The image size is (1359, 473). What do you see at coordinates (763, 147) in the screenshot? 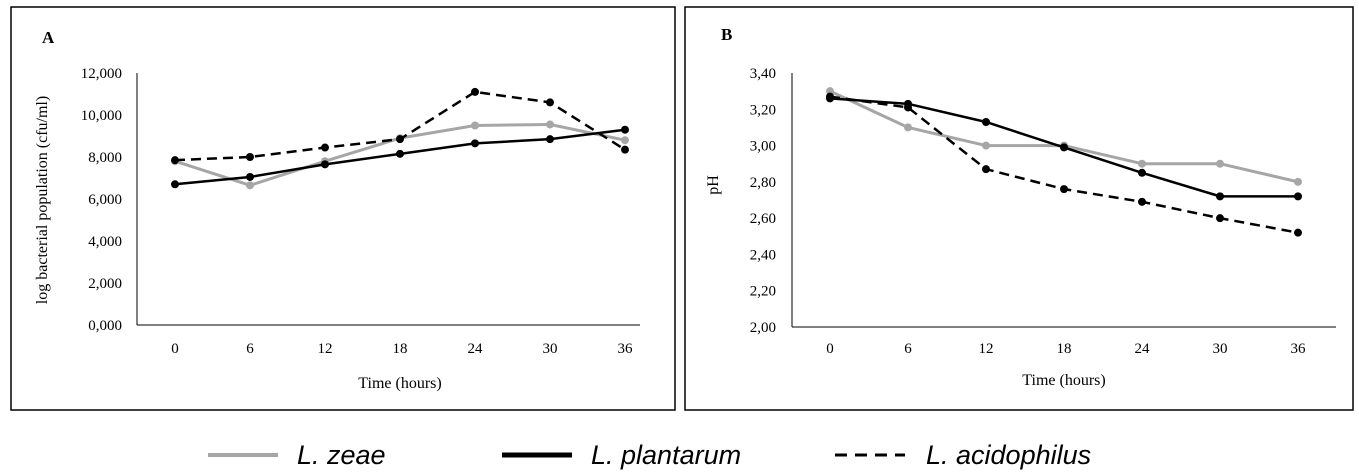
I see `panel-b-y-tick-label: 3,00` at bounding box center [763, 147].